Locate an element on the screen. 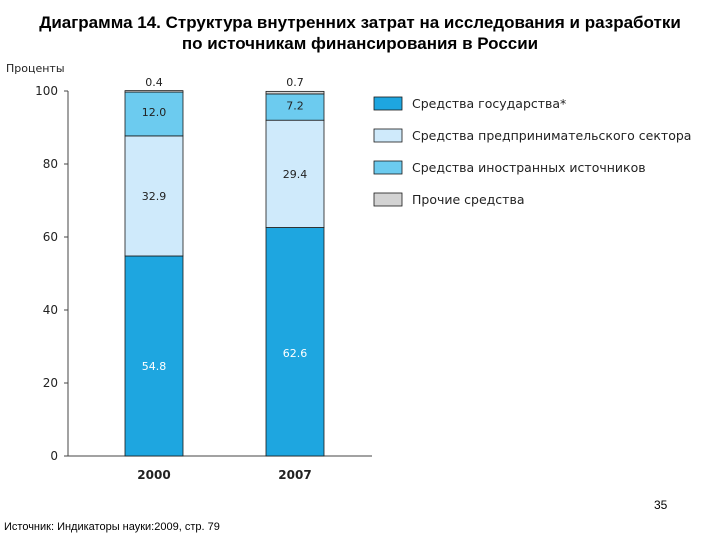 The width and height of the screenshot is (720, 540). legend-label: Прочие средства is located at coordinates (468, 199).